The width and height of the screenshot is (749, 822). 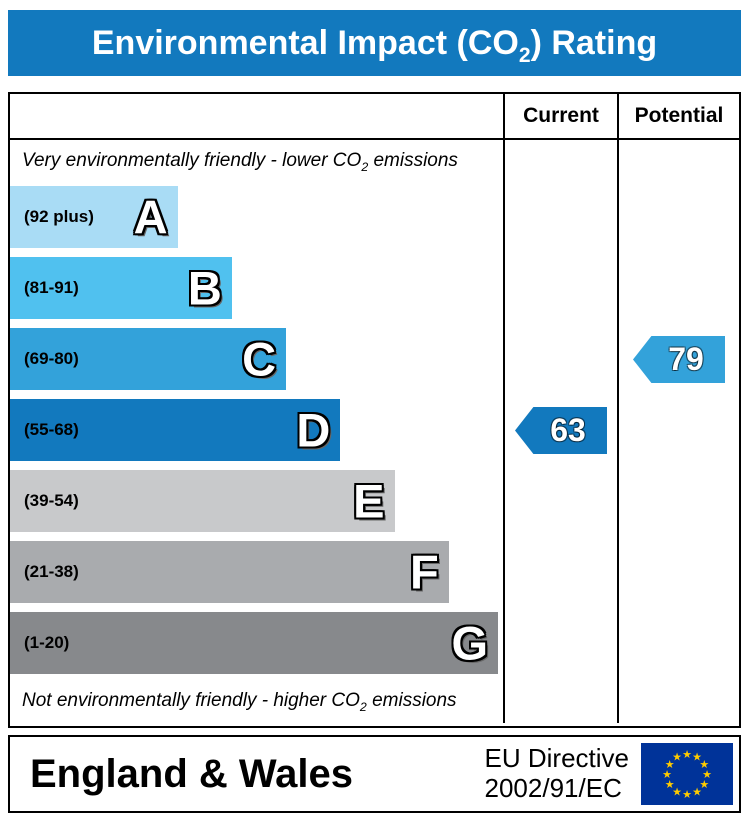 I want to click on band-bar-c: (69-80) C, so click(x=148, y=359).